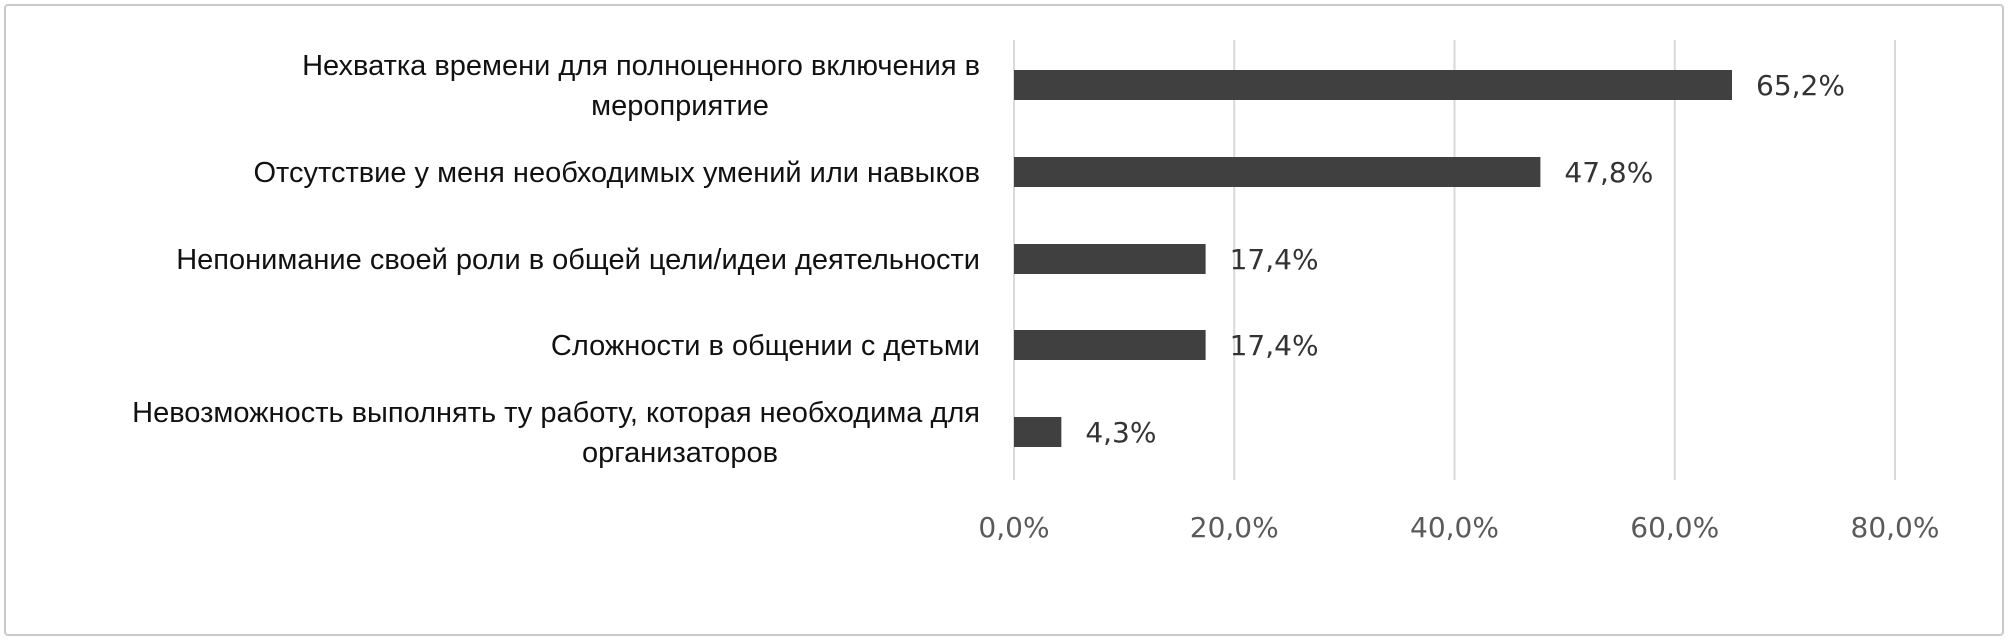  What do you see at coordinates (765, 346) in the screenshot?
I see `category-label-3: Сложности в общении с детьми` at bounding box center [765, 346].